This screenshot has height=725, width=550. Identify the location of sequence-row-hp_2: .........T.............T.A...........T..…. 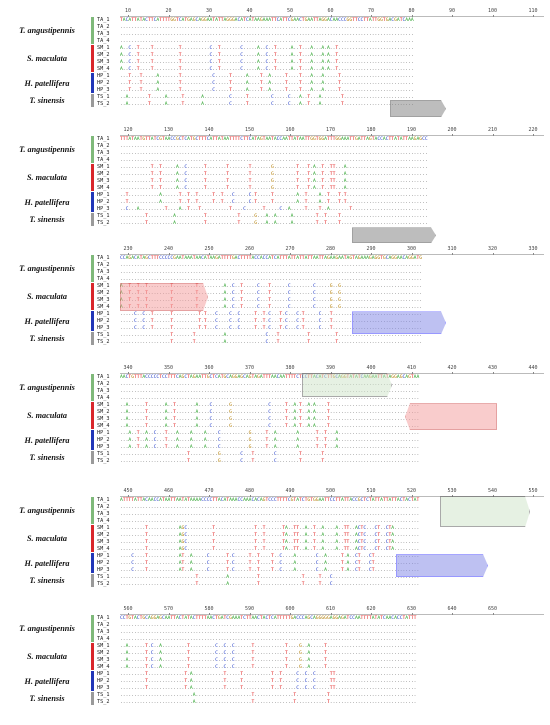
(268, 681).